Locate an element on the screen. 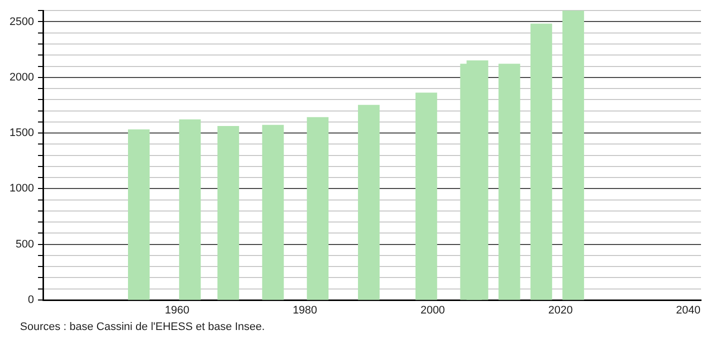  y-tick-label: 0 is located at coordinates (31, 300).